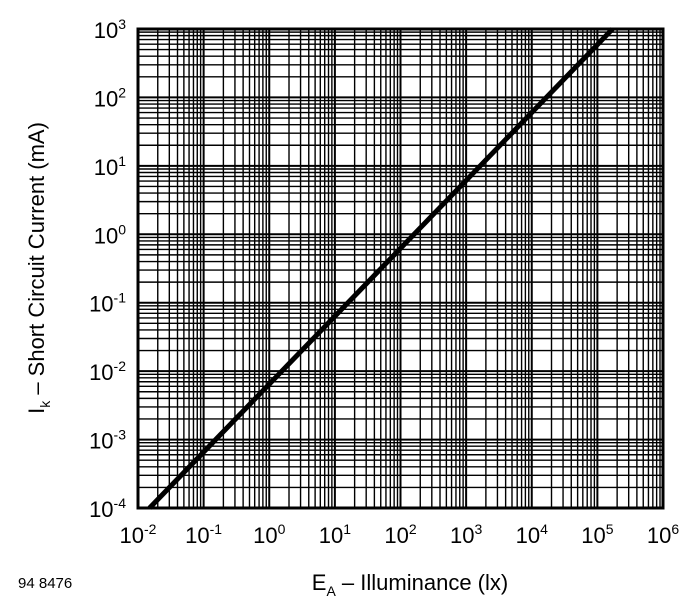 The height and width of the screenshot is (612, 697). I want to click on x-tick-labels: 10⁻² 10⁻¹ 10⁰ 10¹ 10² 10³ 10⁴ 10⁵ 10⁶, so click(400, 534).